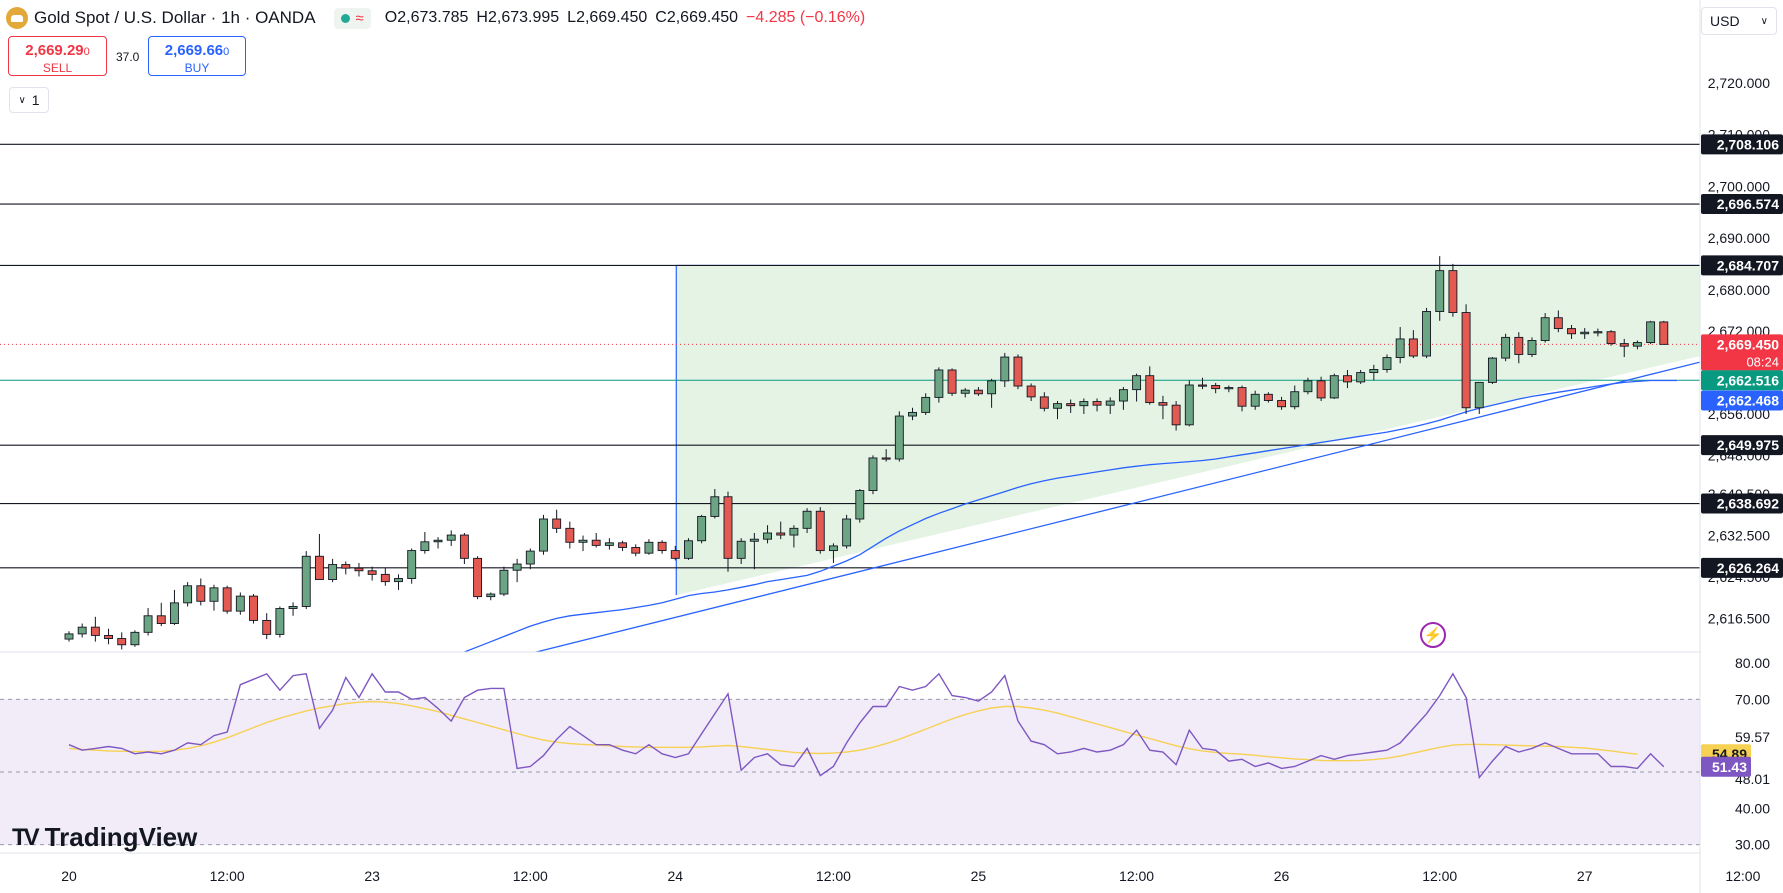 Image resolution: width=1783 pixels, height=893 pixels. I want to click on price-badge-black: 2,708.106, so click(1742, 144).